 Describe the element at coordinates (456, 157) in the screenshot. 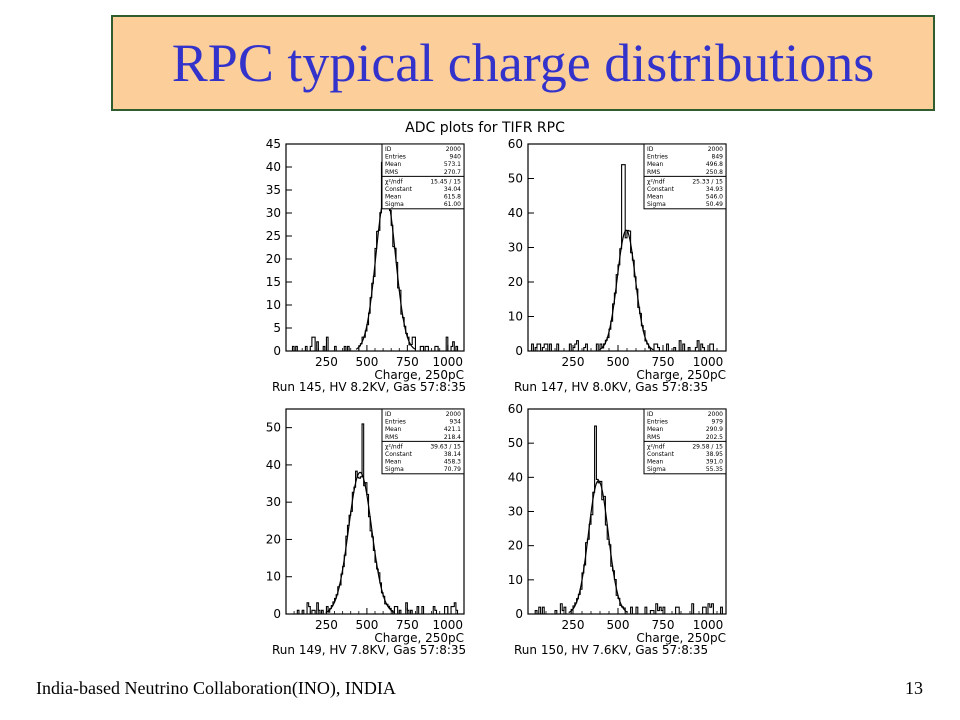

I see `stats-value: 940` at that location.